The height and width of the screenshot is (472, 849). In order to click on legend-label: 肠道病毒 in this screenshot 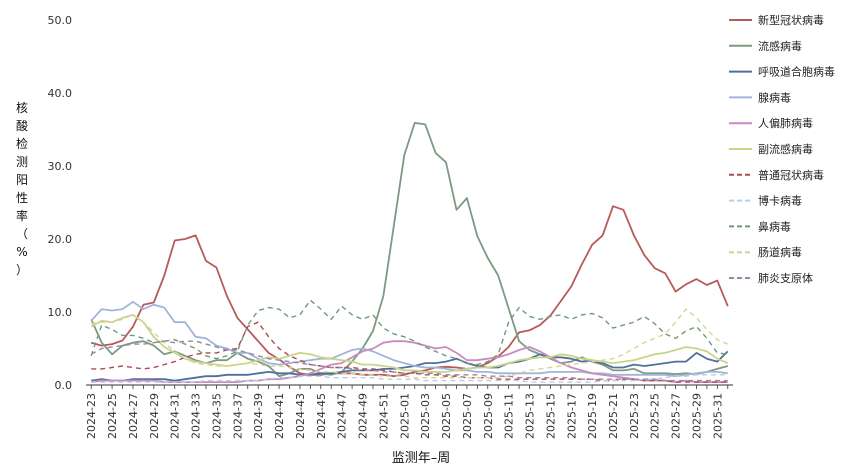, I will do `click(780, 252)`.